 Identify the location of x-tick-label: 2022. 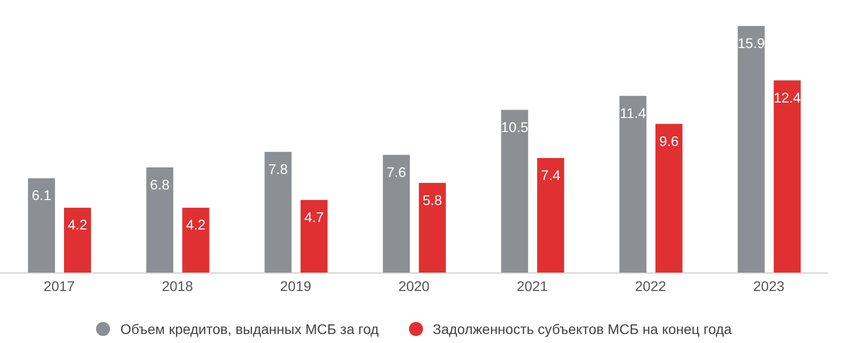
(650, 286).